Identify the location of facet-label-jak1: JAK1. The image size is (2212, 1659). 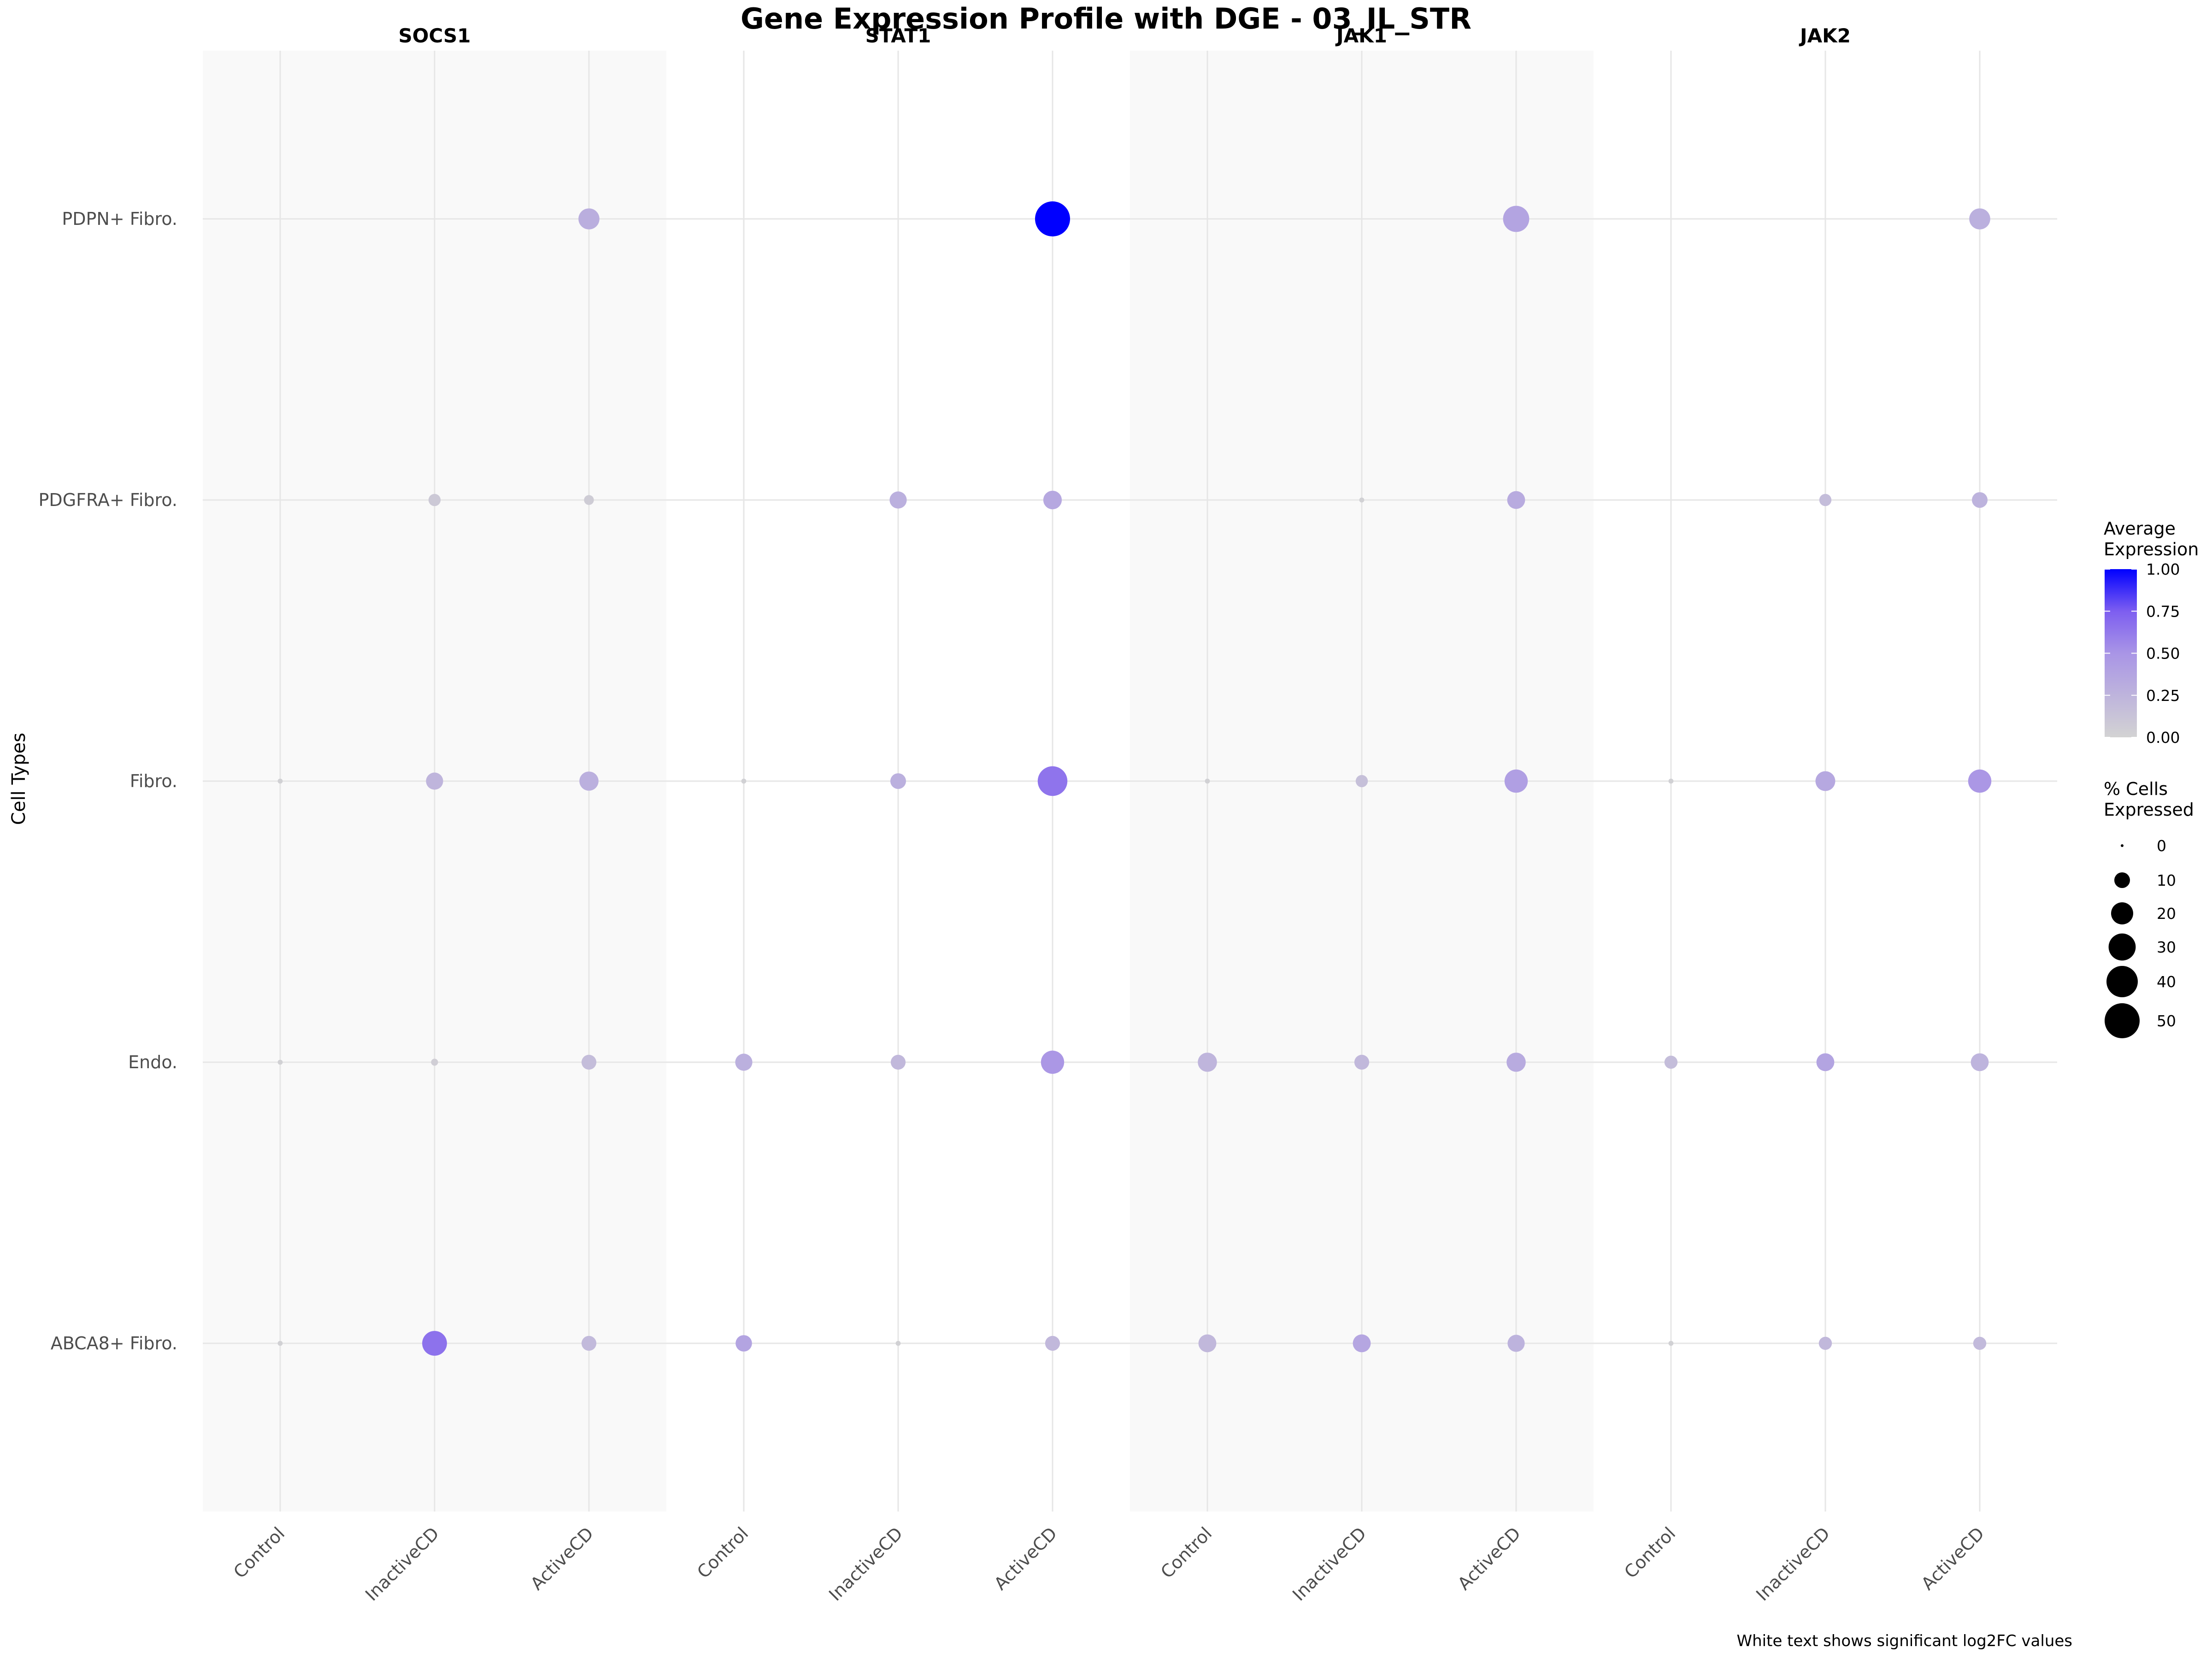
(1361, 35).